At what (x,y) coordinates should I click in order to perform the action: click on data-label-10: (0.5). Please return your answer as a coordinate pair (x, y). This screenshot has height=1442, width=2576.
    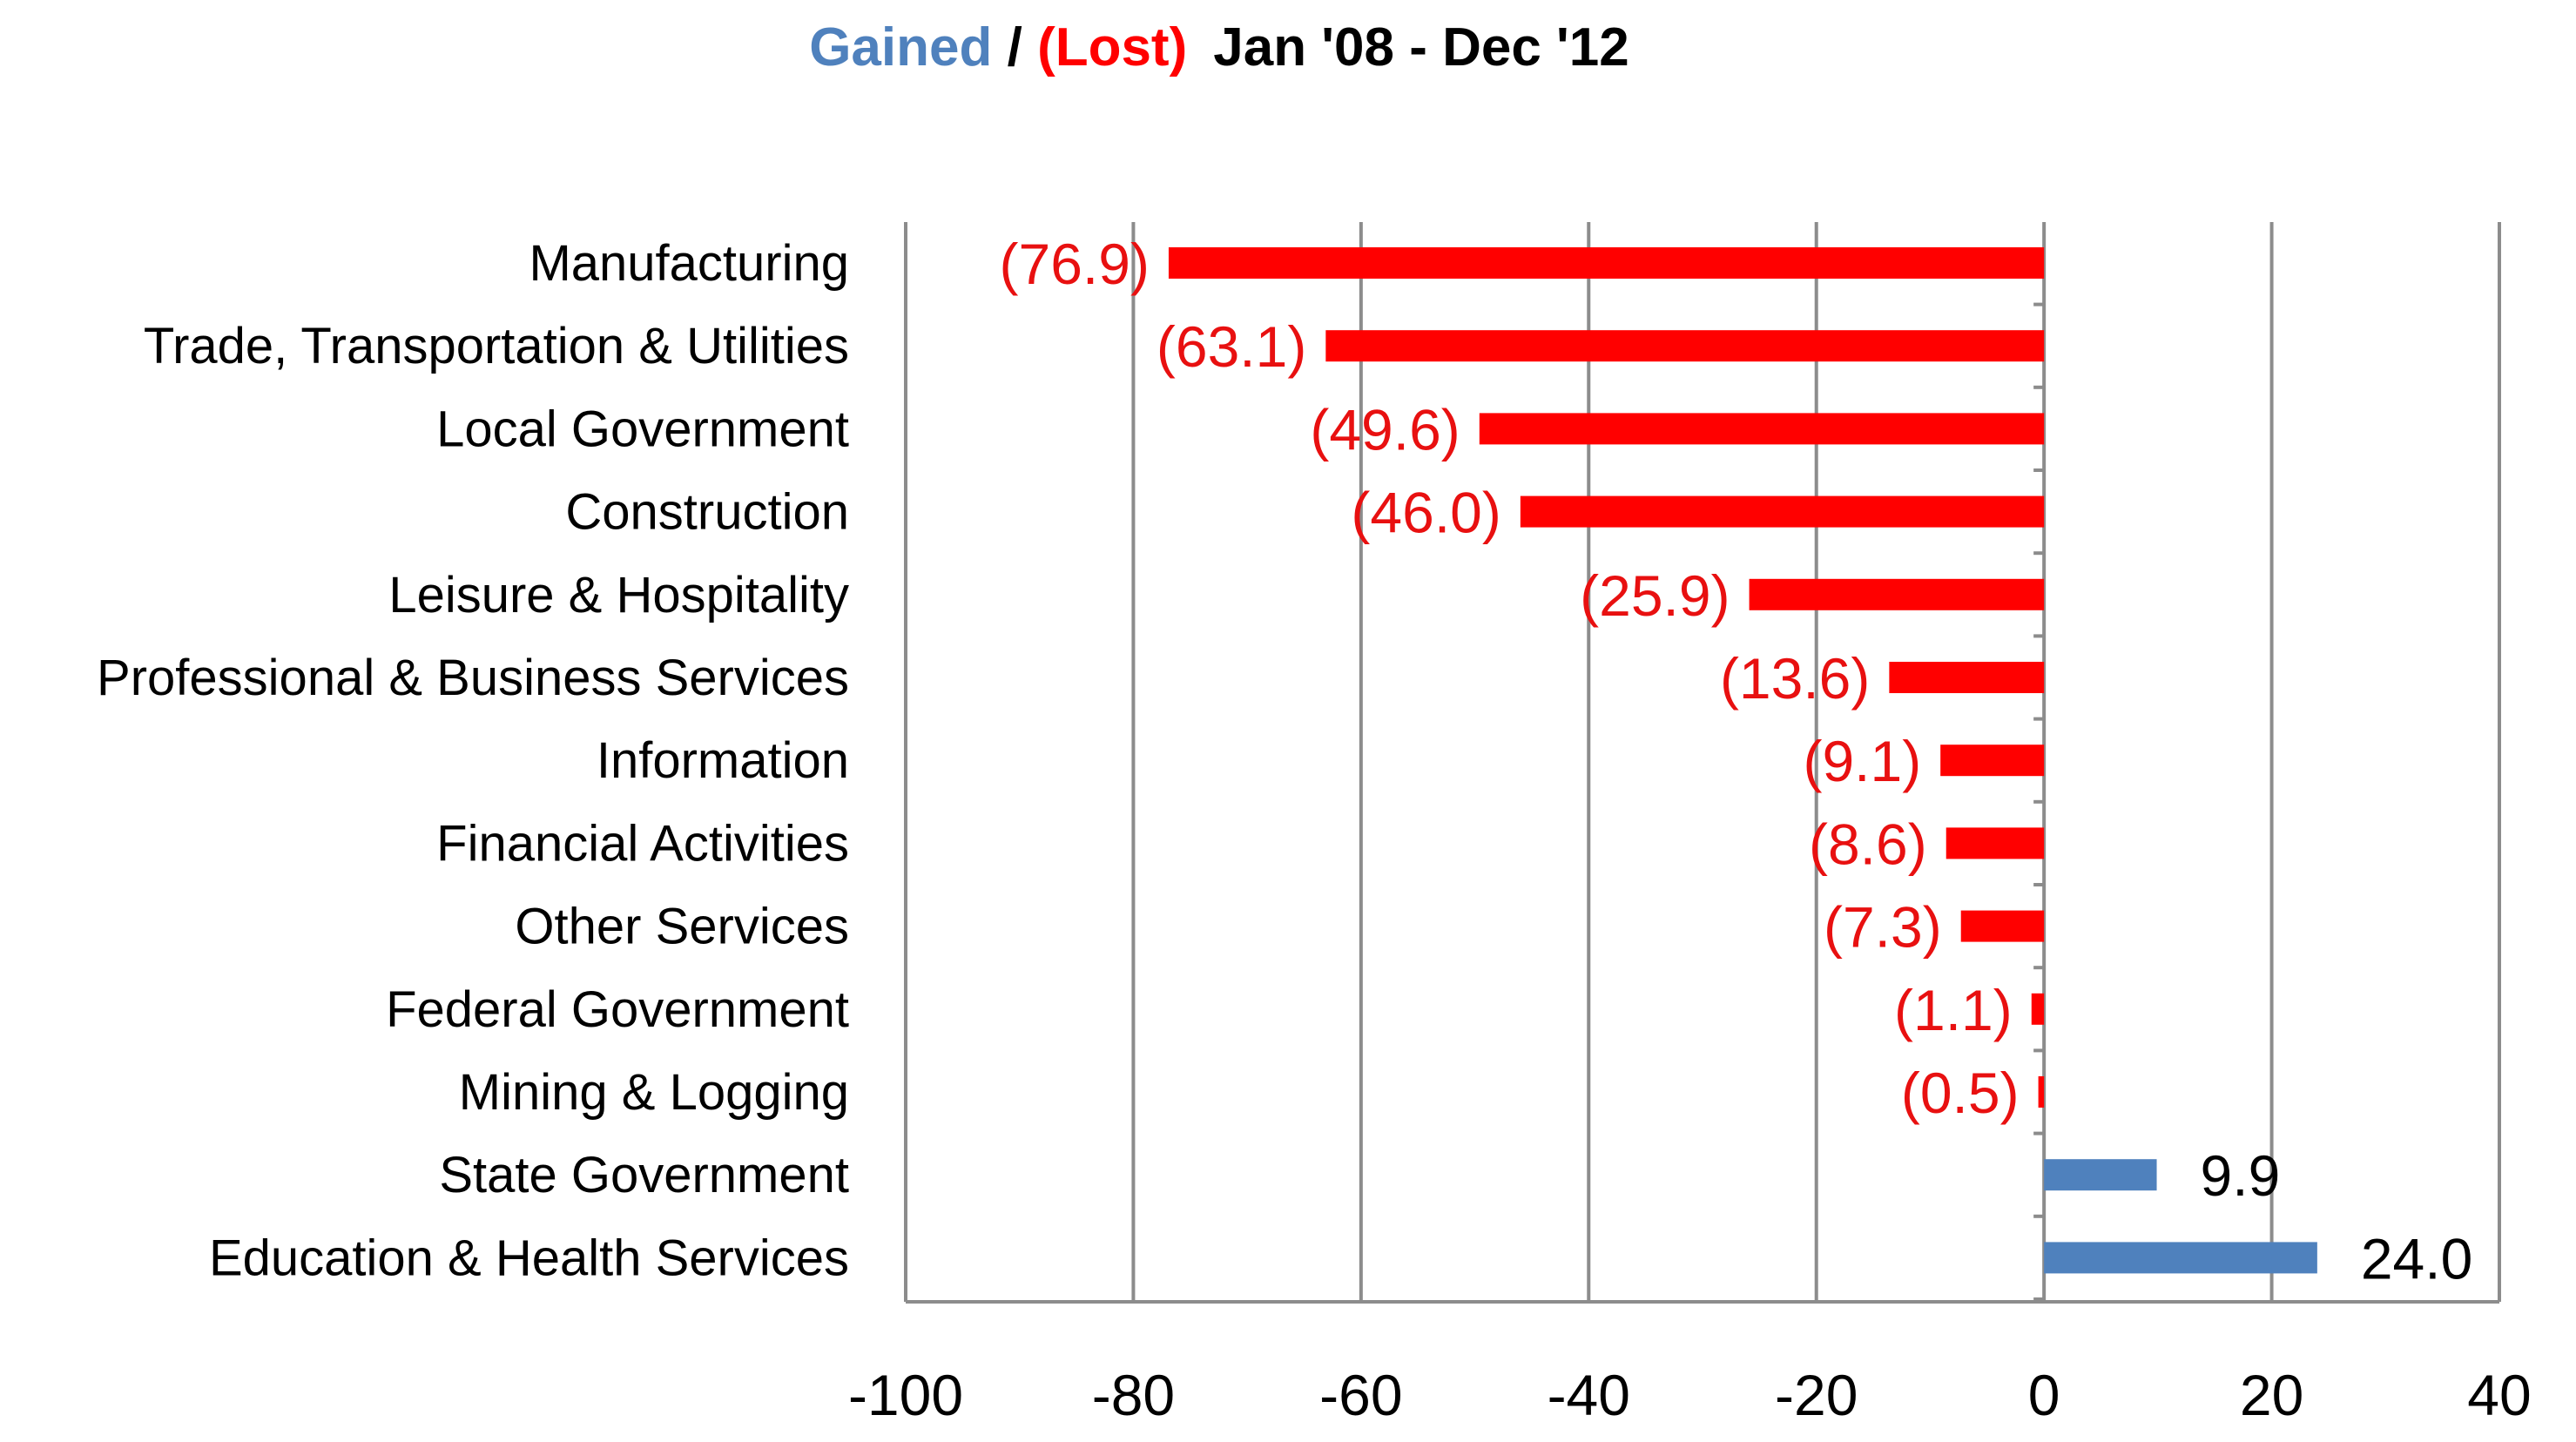
    Looking at the image, I should click on (1960, 1093).